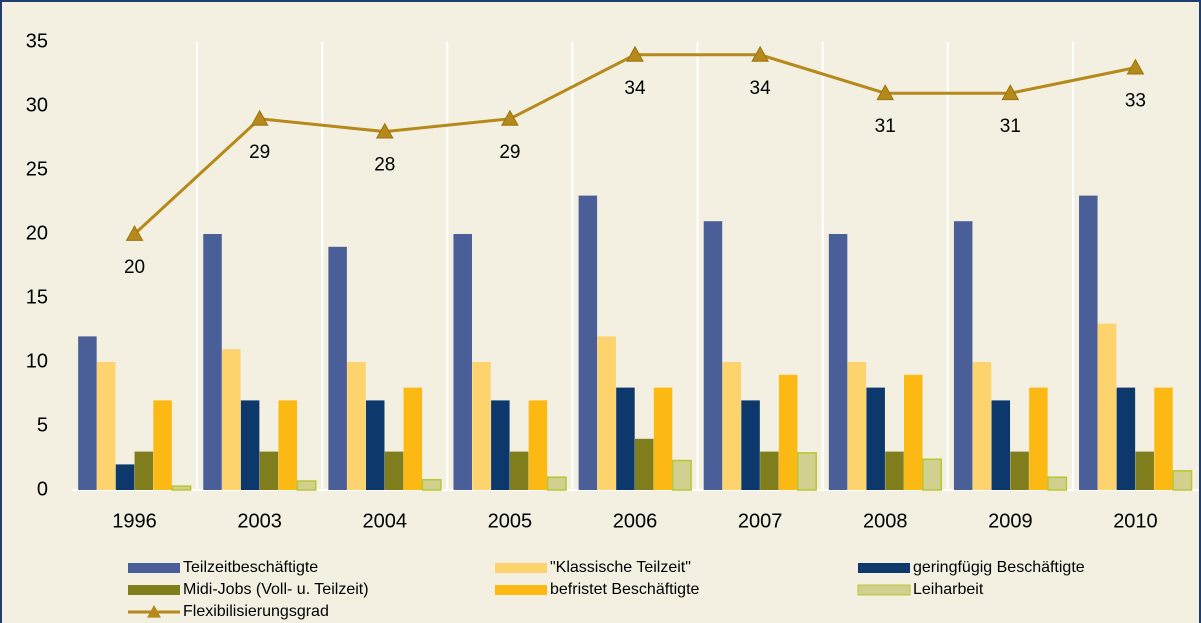  What do you see at coordinates (948, 589) in the screenshot?
I see `legend-label: Leiharbeit` at bounding box center [948, 589].